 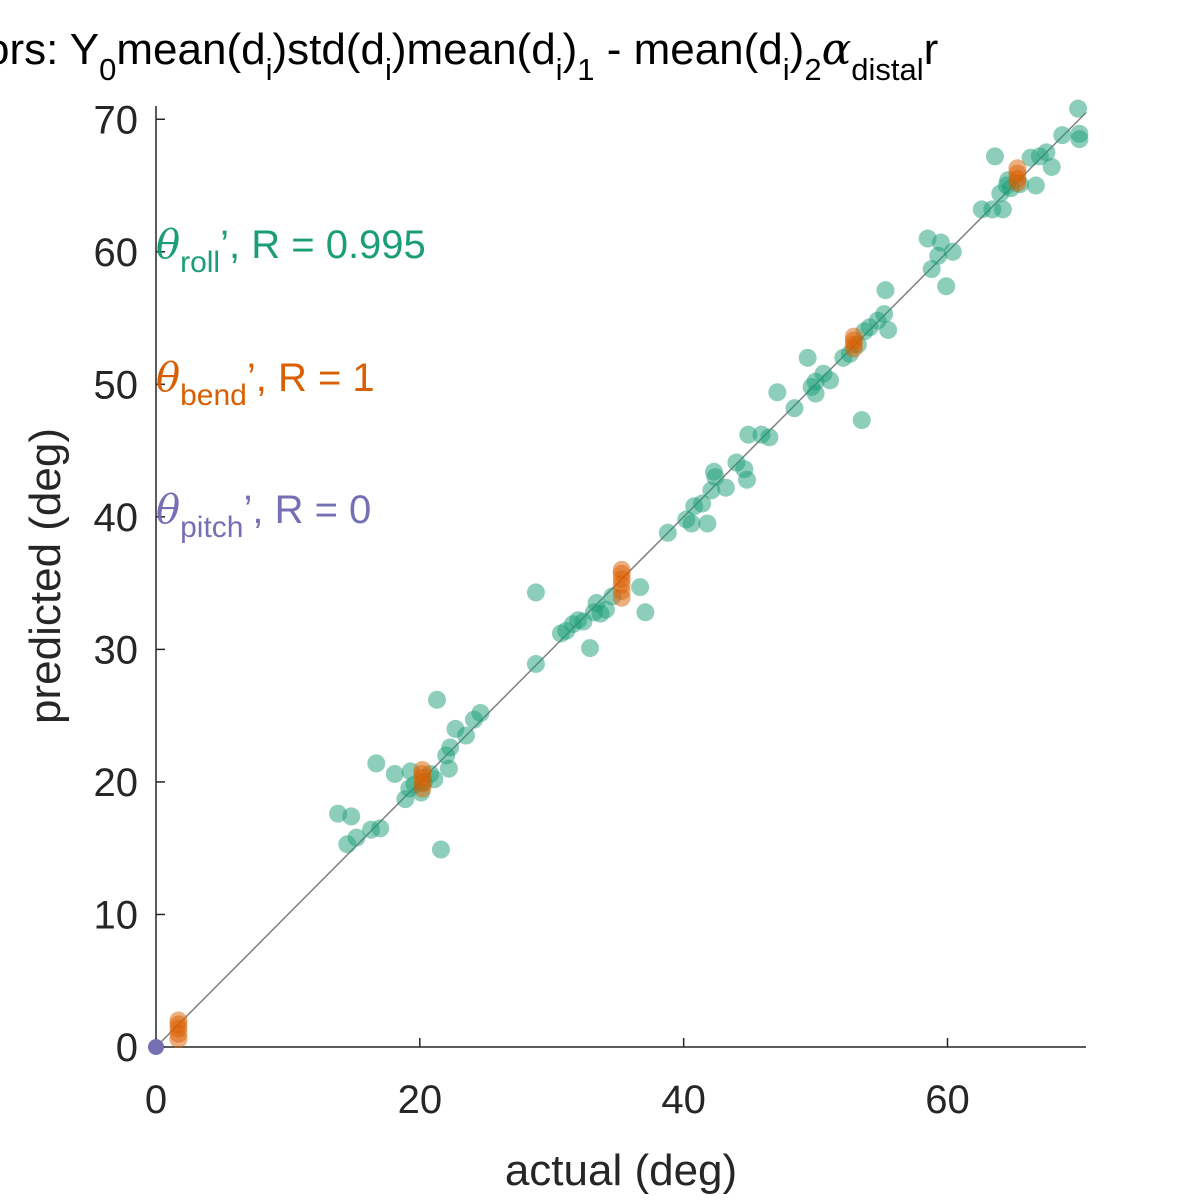 I want to click on y-tick-label: 40, so click(x=116, y=518).